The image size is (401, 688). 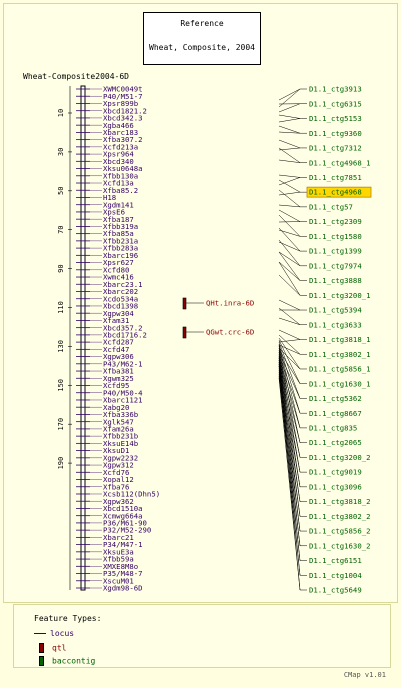 I want to click on locus-label: XksuE3a, so click(x=118, y=551).